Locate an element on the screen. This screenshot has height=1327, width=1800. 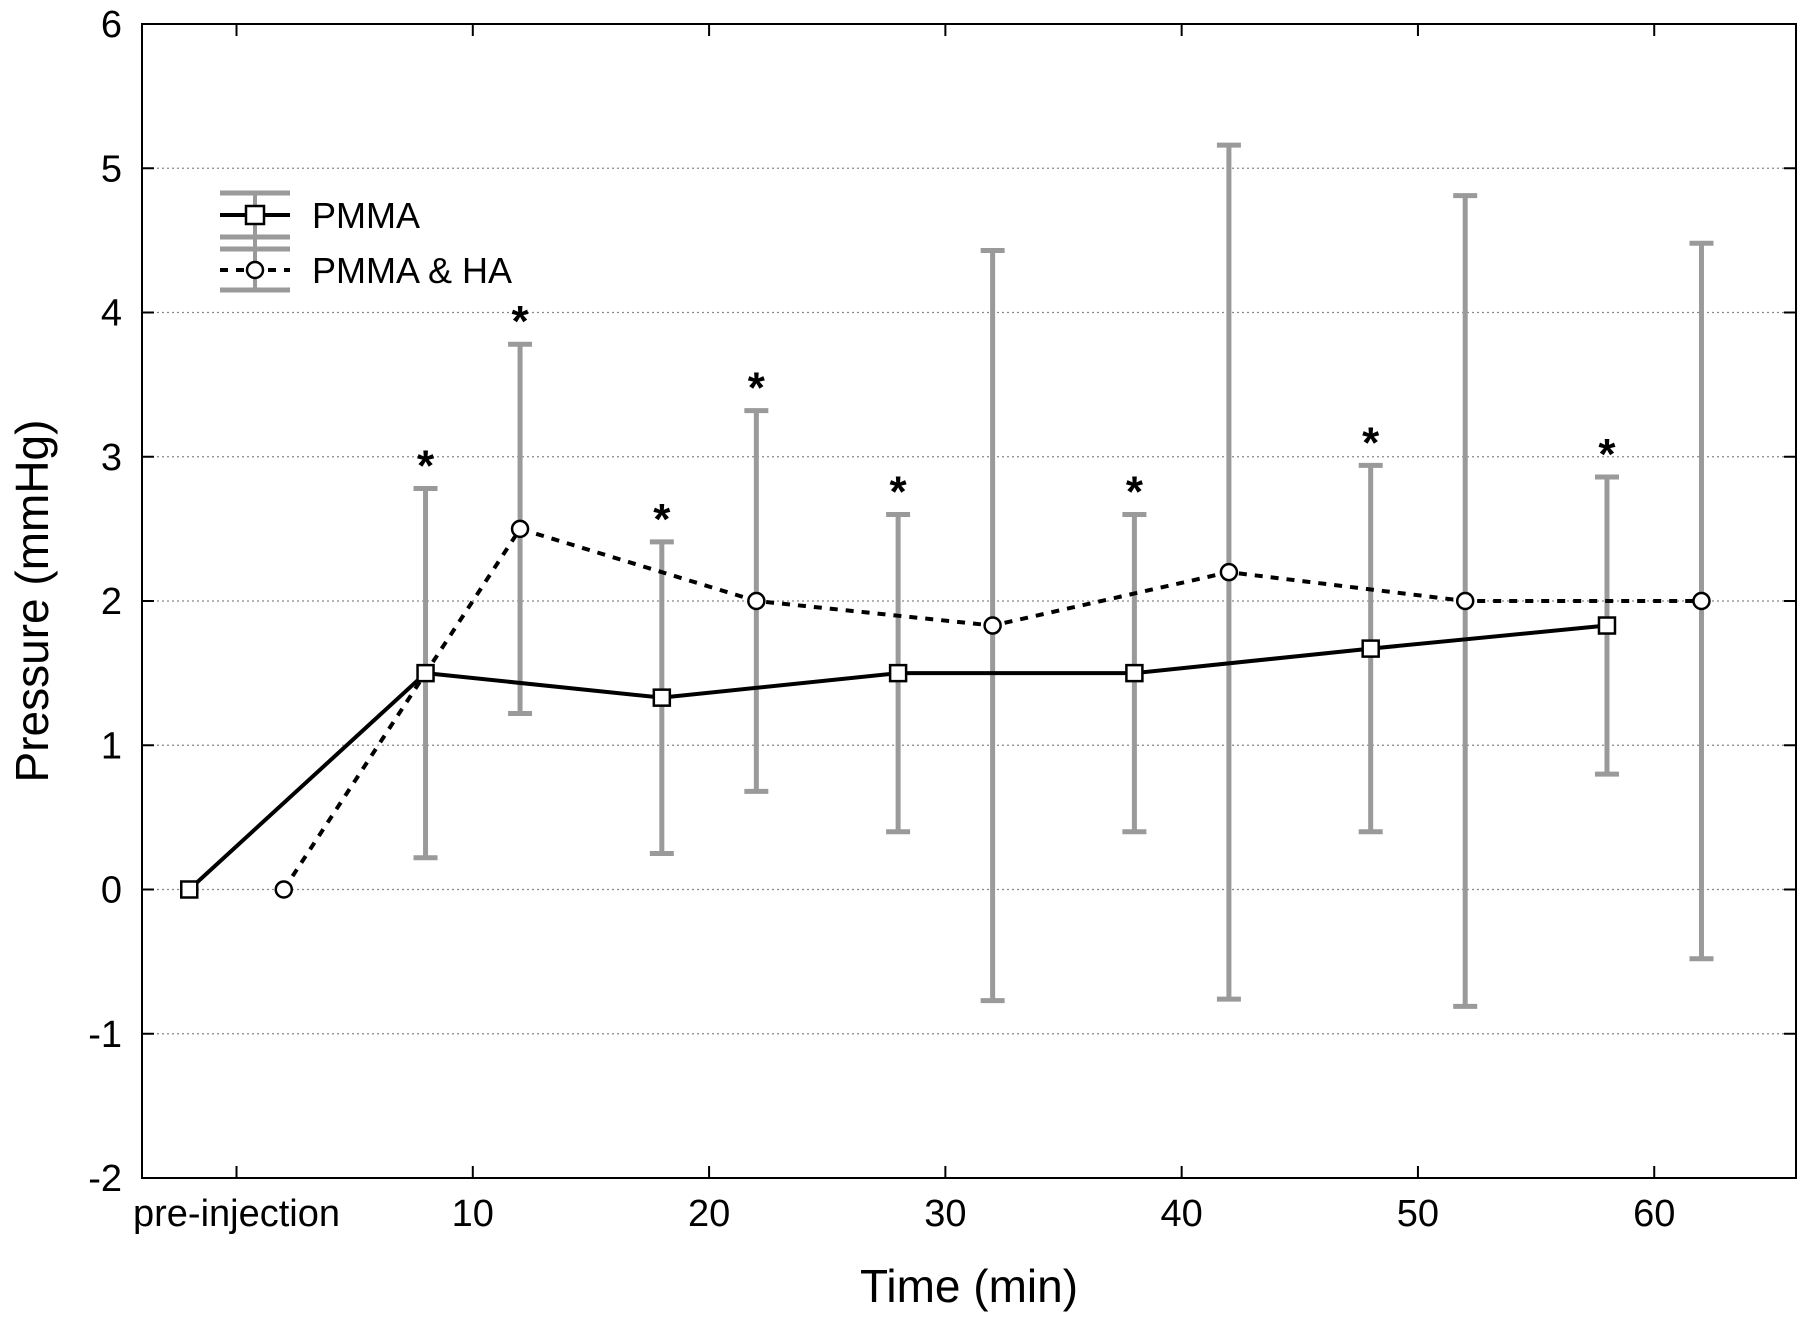
legend-marker-circle is located at coordinates (255, 270).